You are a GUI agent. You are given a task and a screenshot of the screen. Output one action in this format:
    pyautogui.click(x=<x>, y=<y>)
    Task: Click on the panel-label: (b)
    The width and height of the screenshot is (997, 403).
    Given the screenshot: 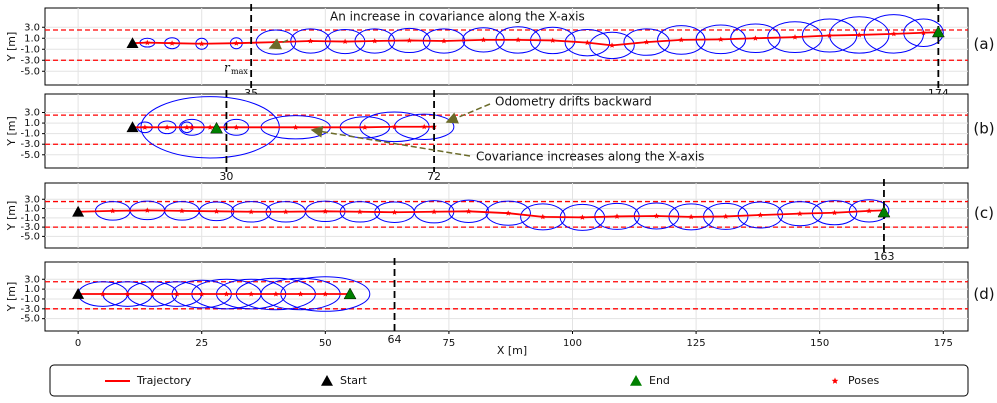 What is the action you would take?
    pyautogui.click(x=983, y=129)
    